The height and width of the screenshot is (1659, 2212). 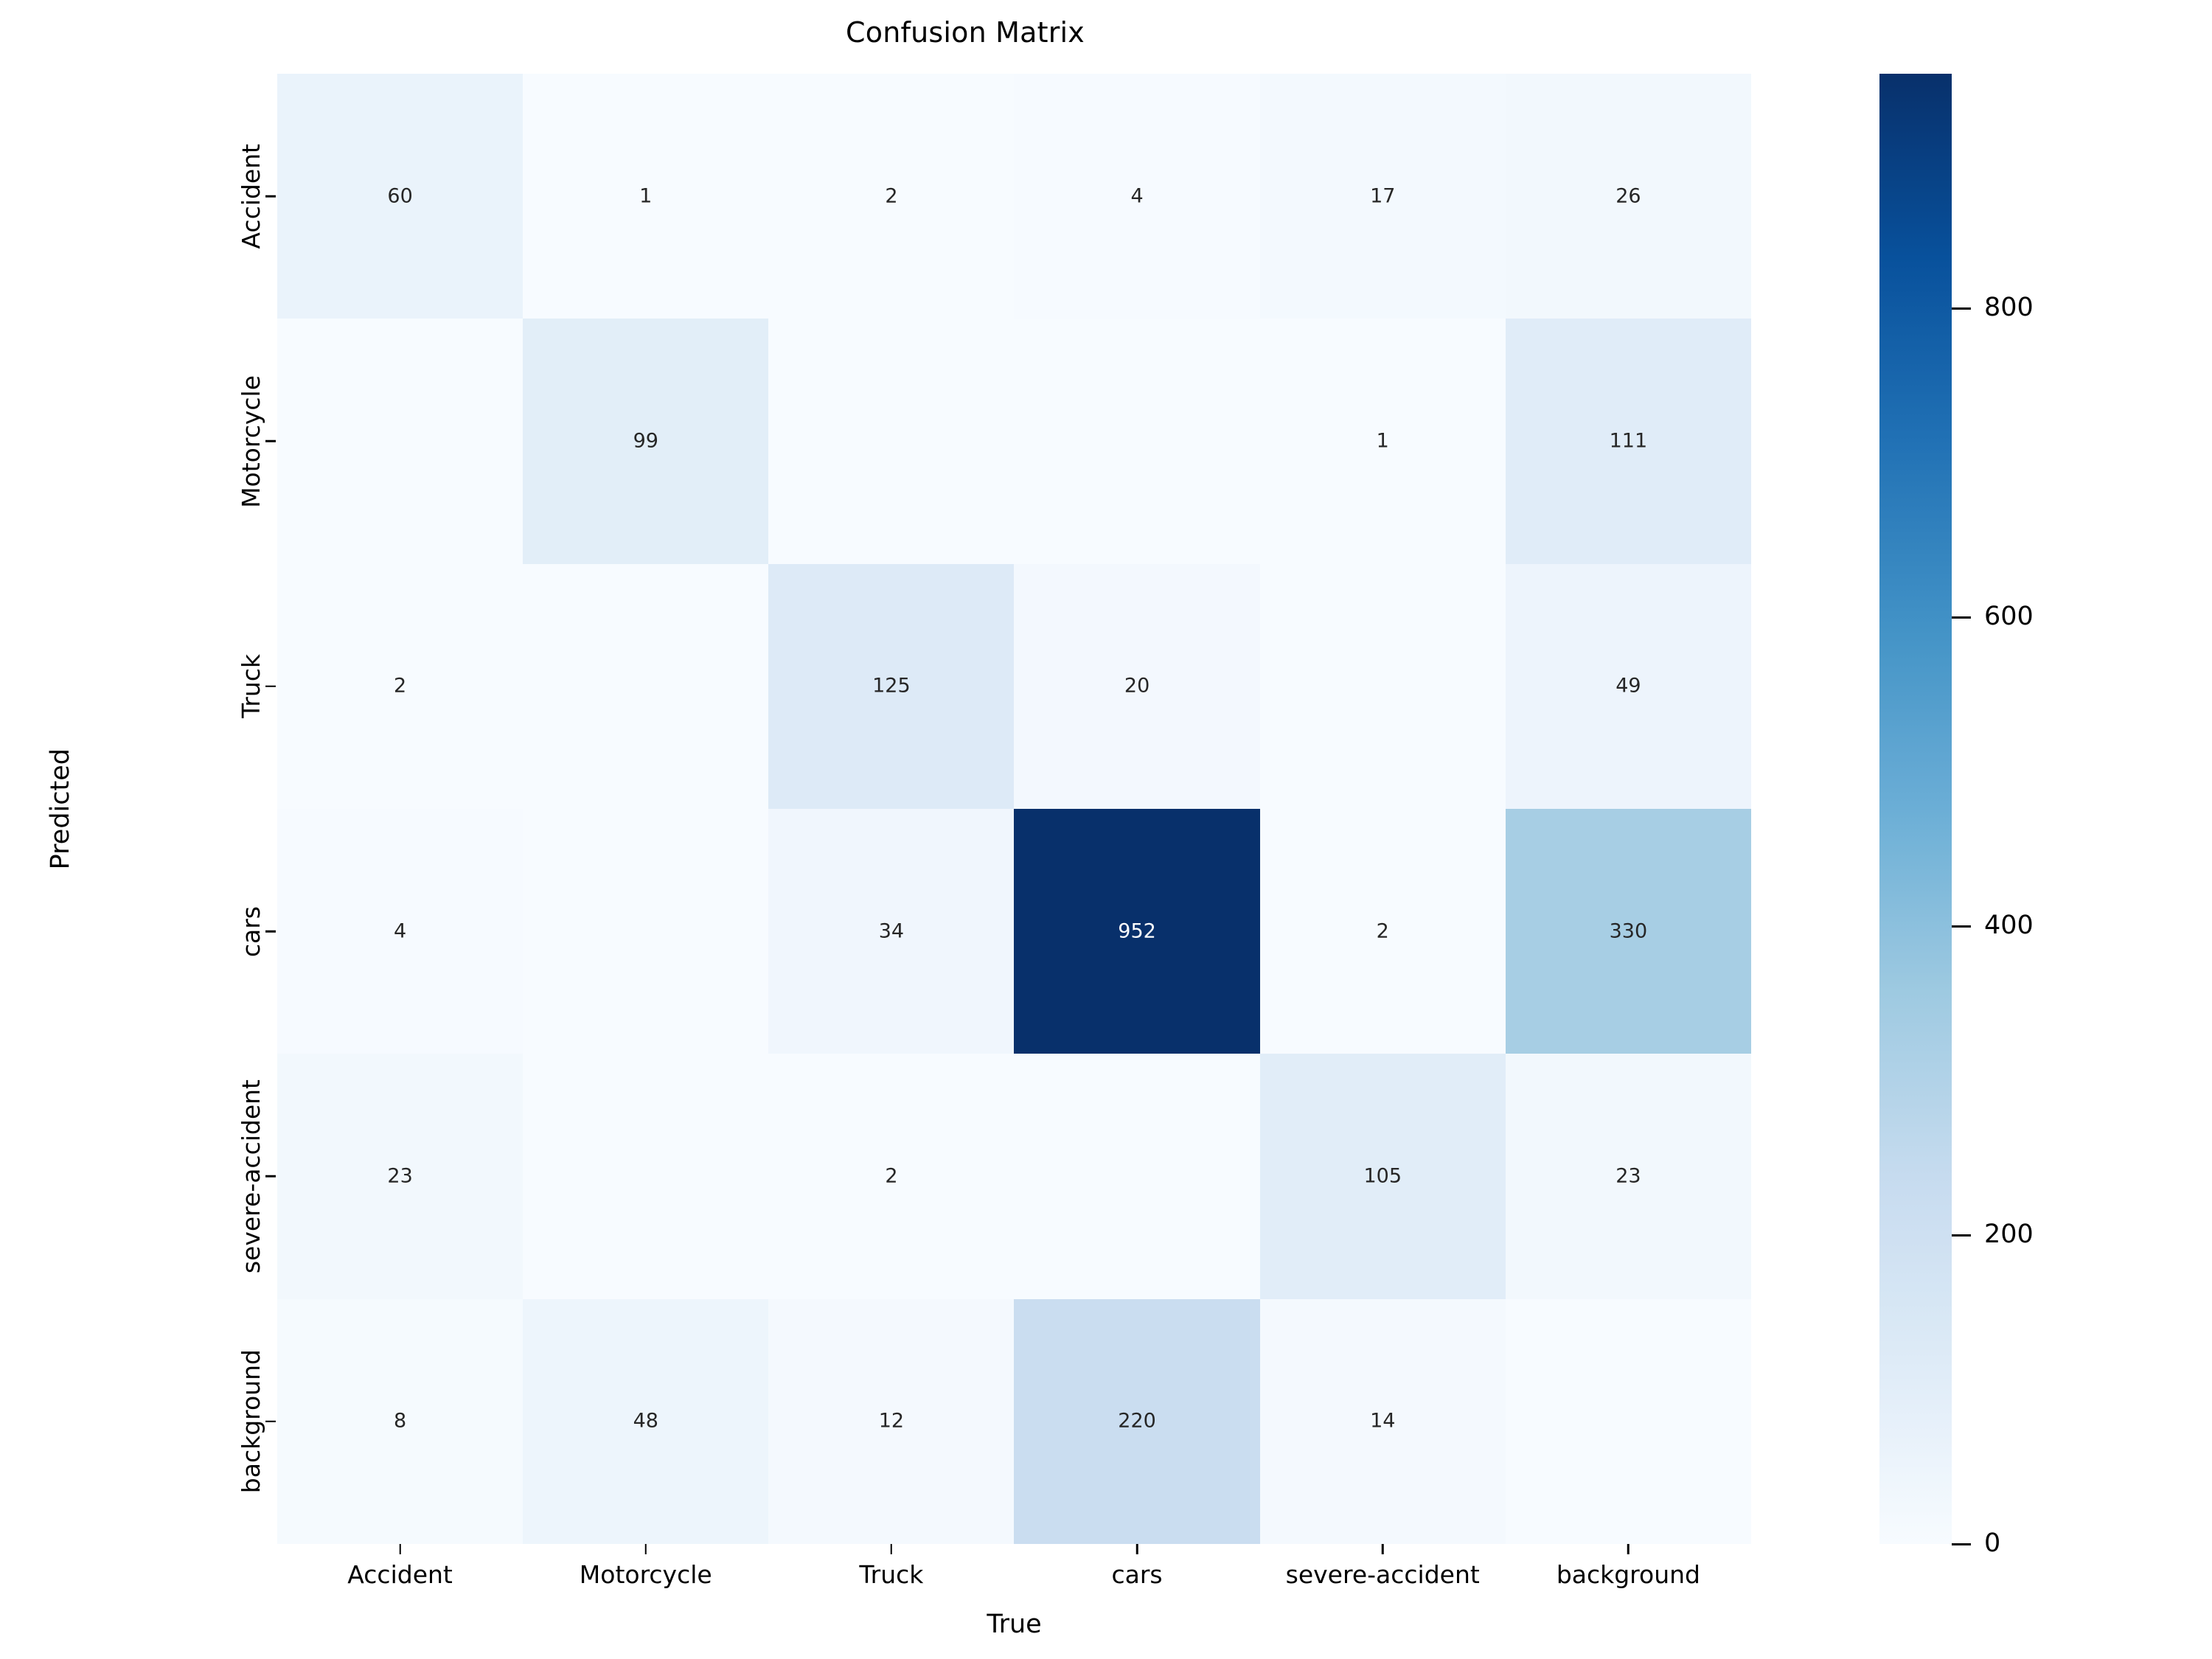 I want to click on heatmap-cell: 26, so click(x=1628, y=196).